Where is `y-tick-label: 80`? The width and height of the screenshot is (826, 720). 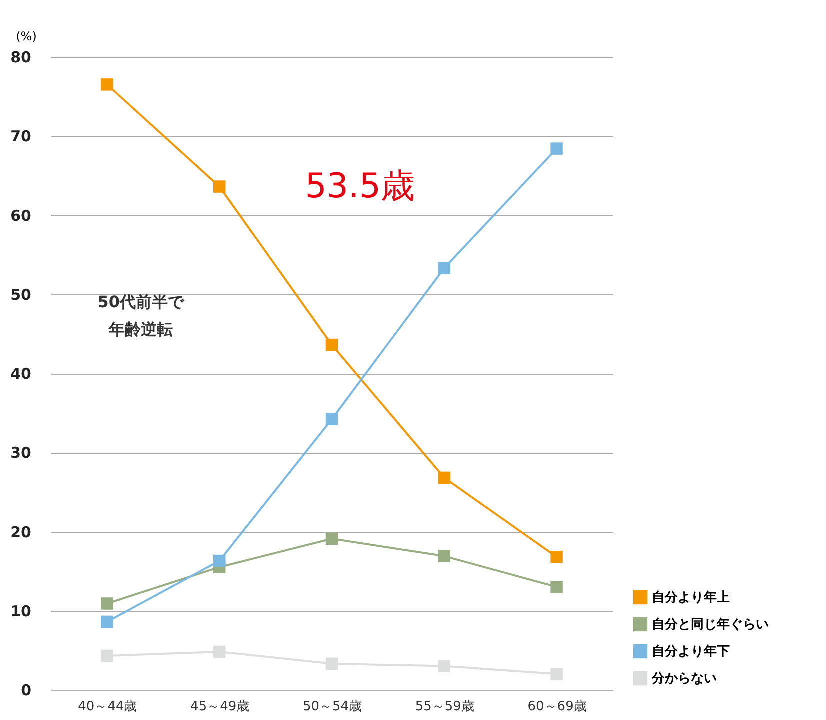 y-tick-label: 80 is located at coordinates (21, 57).